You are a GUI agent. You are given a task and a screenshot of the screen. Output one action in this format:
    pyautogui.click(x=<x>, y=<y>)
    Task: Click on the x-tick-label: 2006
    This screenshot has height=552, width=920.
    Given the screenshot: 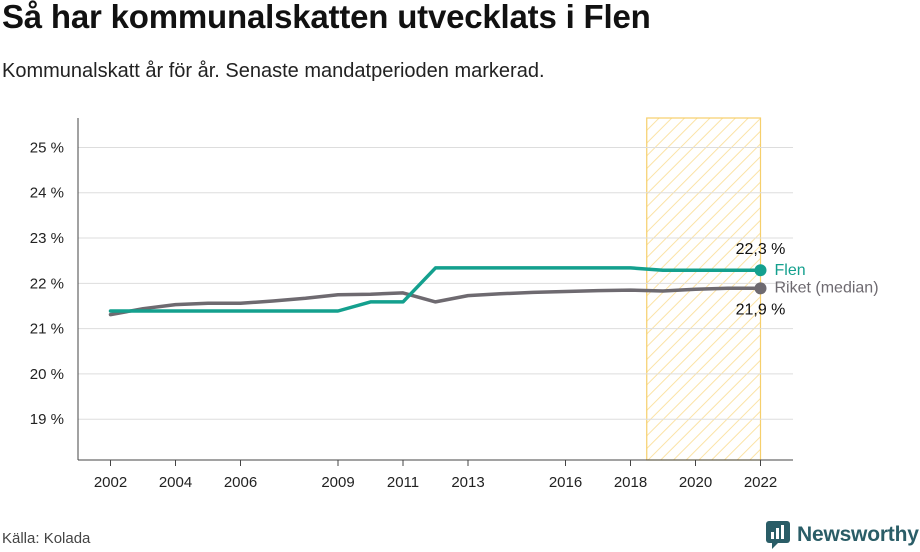 What is the action you would take?
    pyautogui.click(x=240, y=482)
    